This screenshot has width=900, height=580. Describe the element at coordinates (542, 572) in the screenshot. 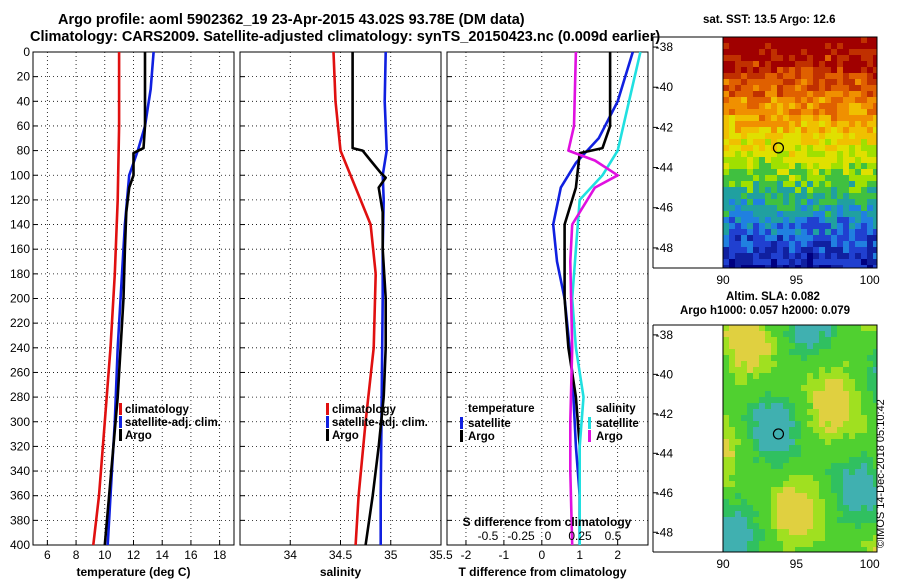

I see `x-axis-label: T difference from climatology` at that location.